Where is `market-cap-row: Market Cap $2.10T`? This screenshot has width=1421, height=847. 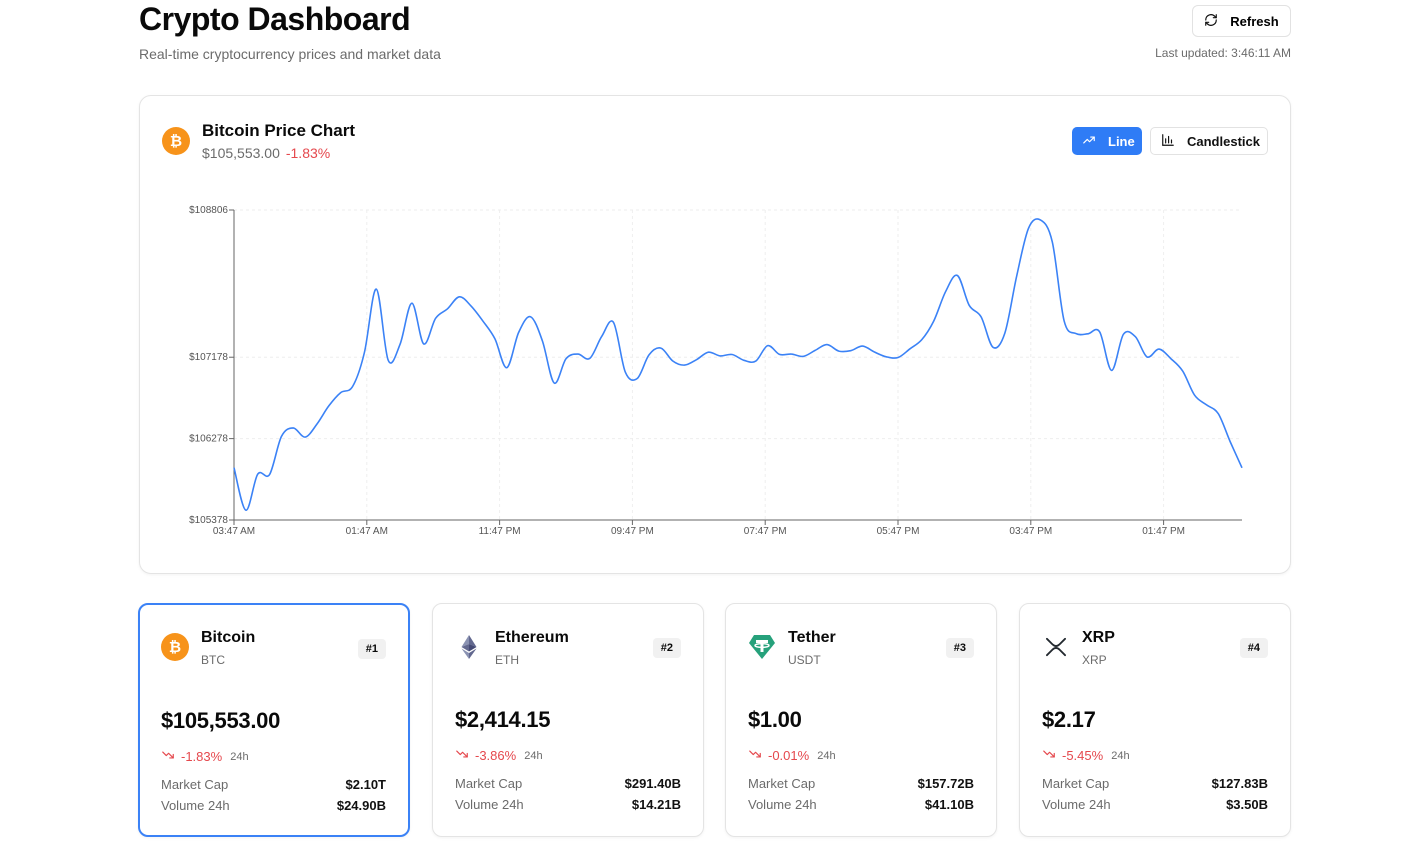
market-cap-row: Market Cap $2.10T is located at coordinates (273, 784).